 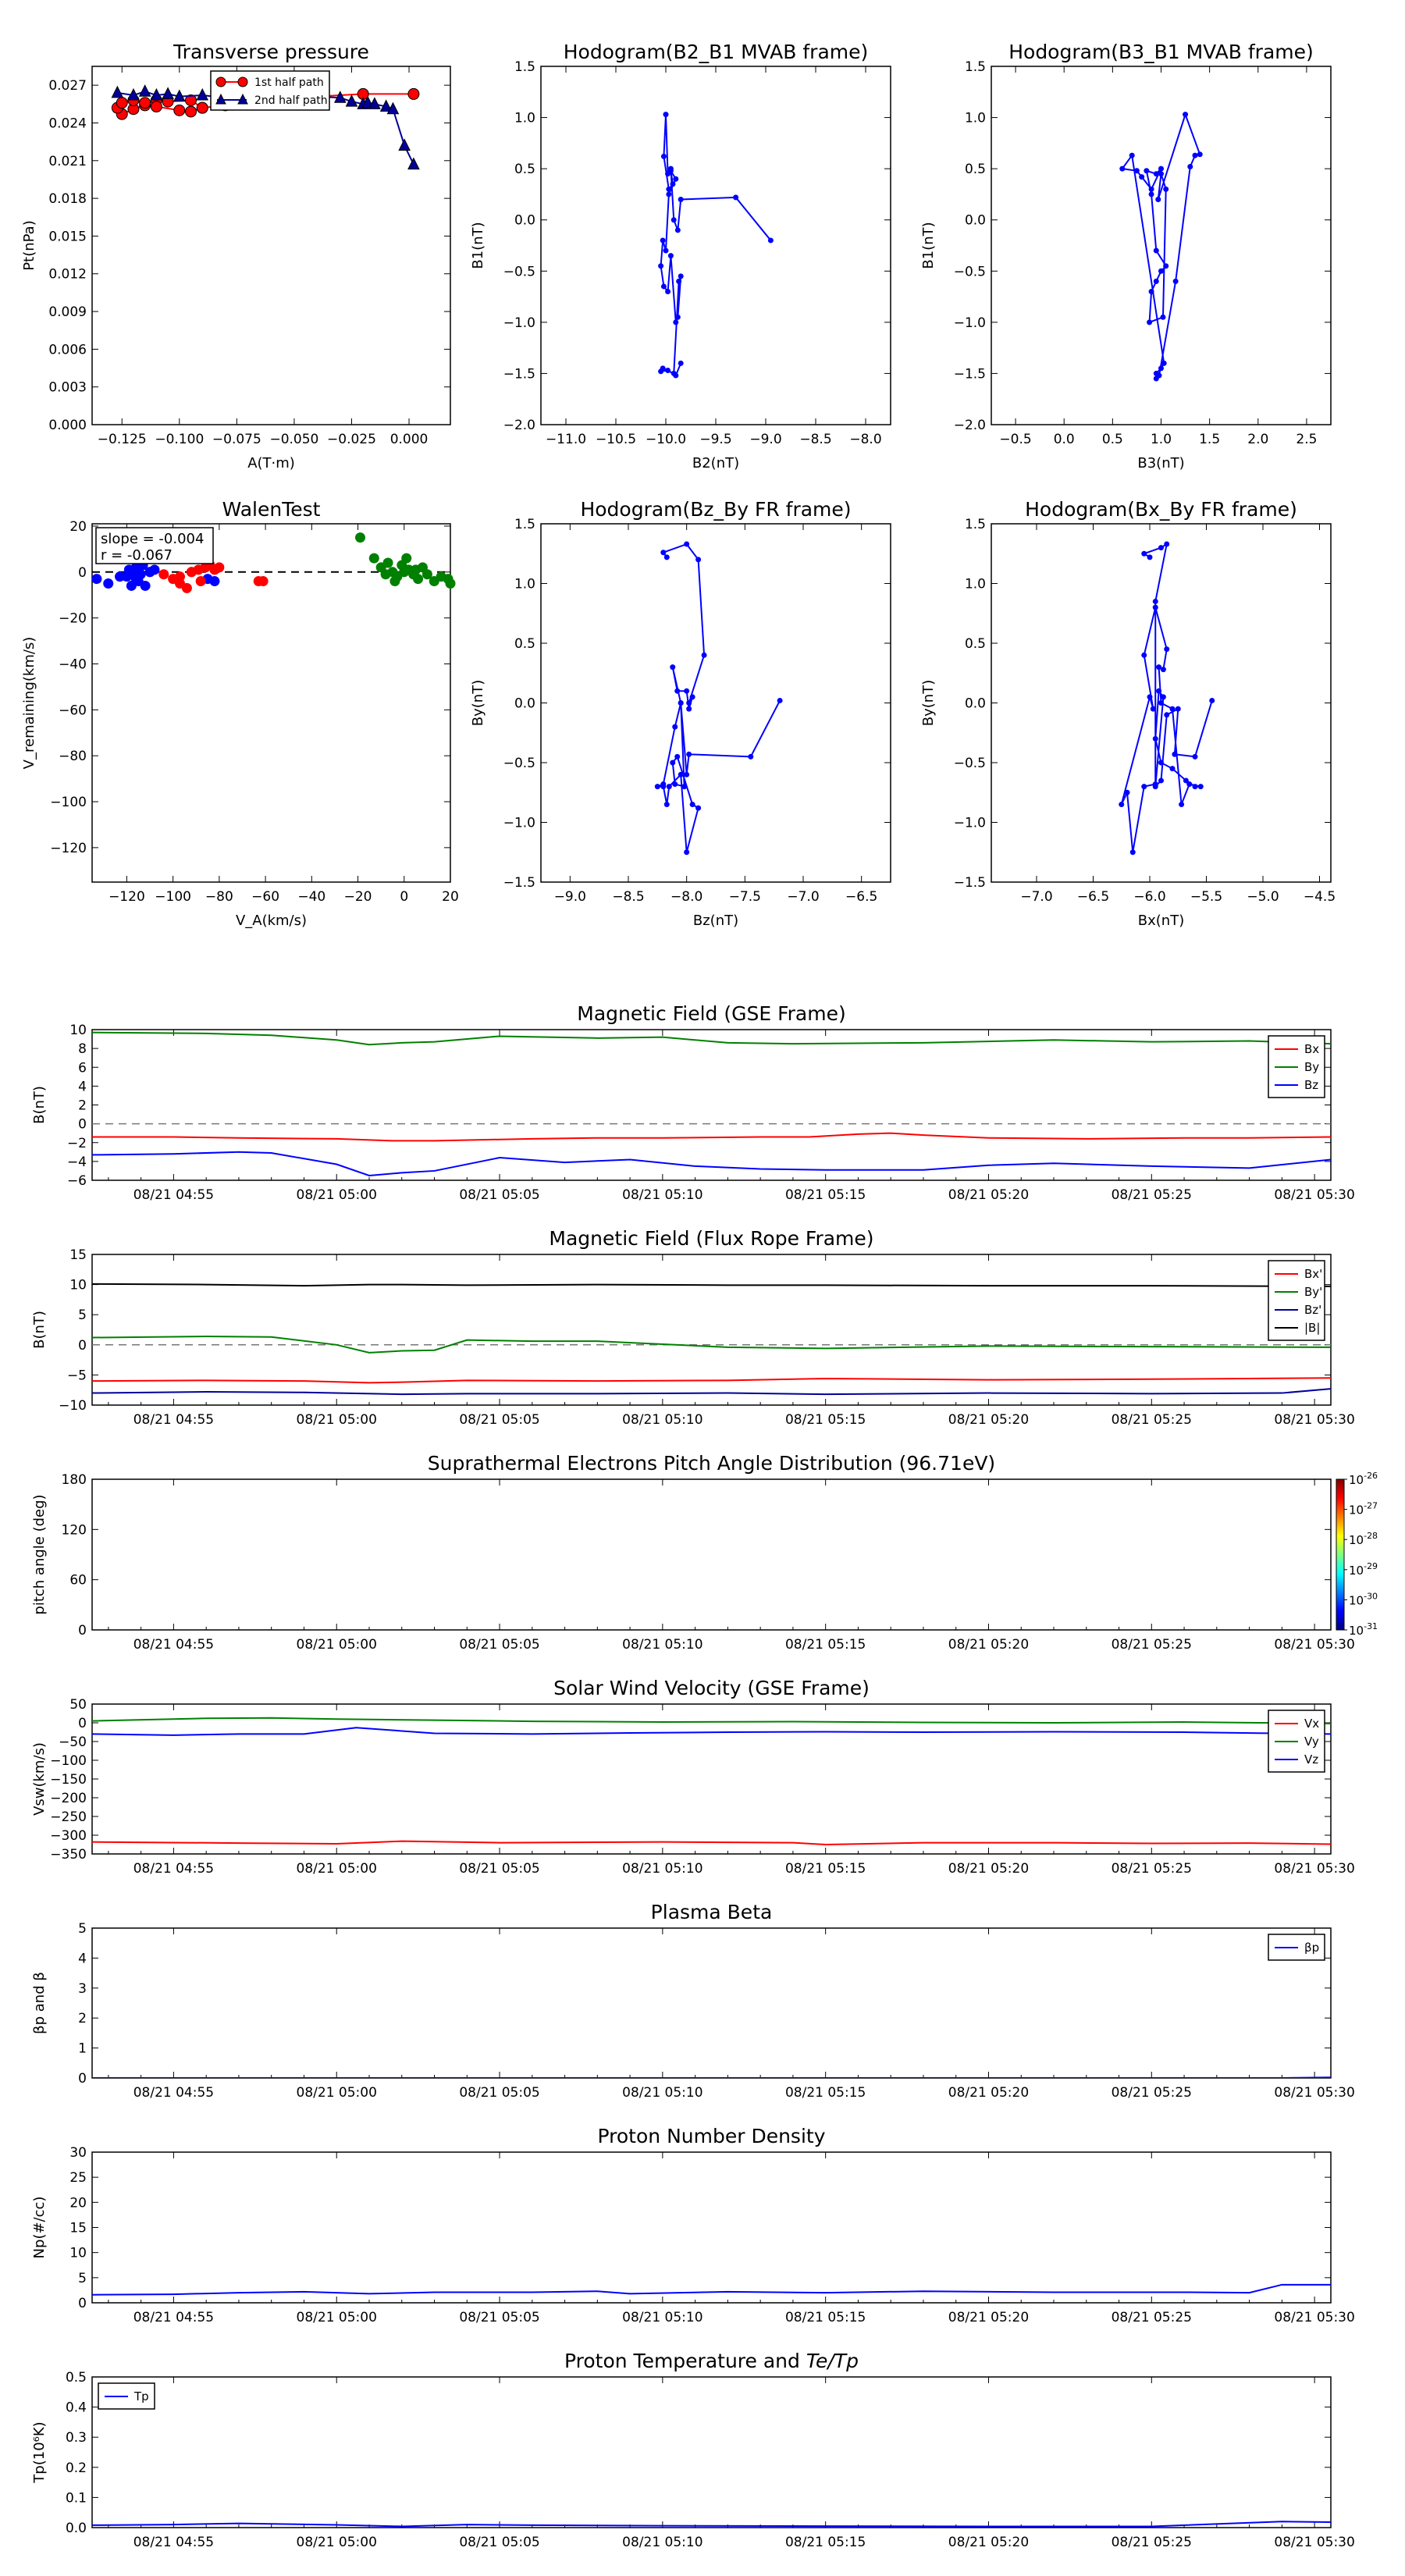 What do you see at coordinates (237, 439) in the screenshot?
I see `xtick-label: −0.075` at bounding box center [237, 439].